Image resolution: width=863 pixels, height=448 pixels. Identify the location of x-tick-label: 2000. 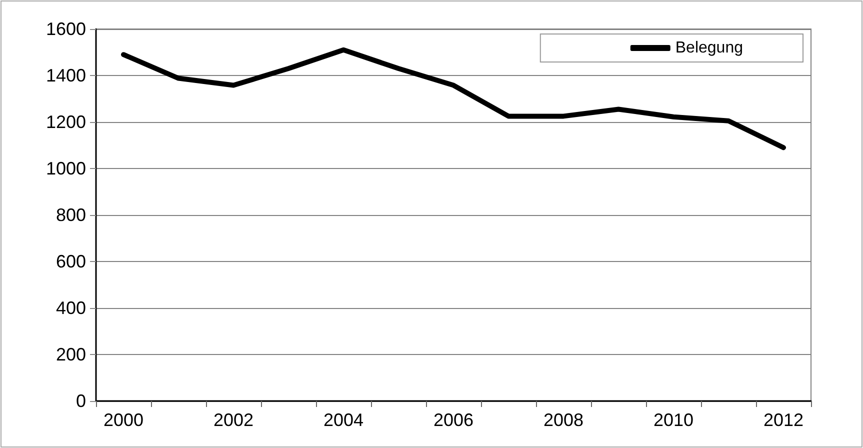
(123, 420).